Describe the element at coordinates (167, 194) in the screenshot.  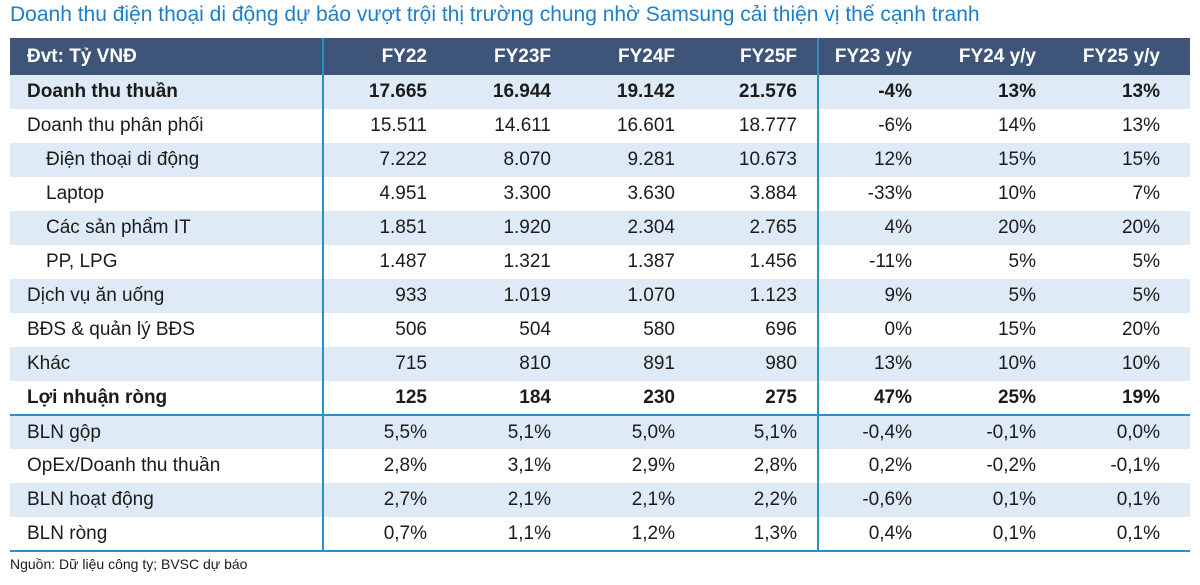
I see `row-label: Laptop` at that location.